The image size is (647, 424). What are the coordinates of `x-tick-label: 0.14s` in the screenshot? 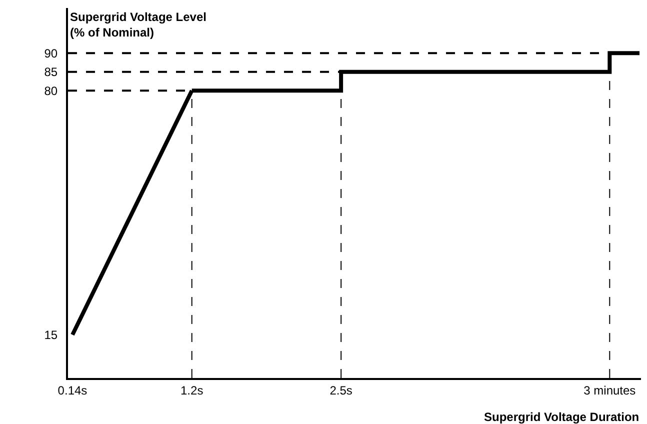 It's located at (73, 390).